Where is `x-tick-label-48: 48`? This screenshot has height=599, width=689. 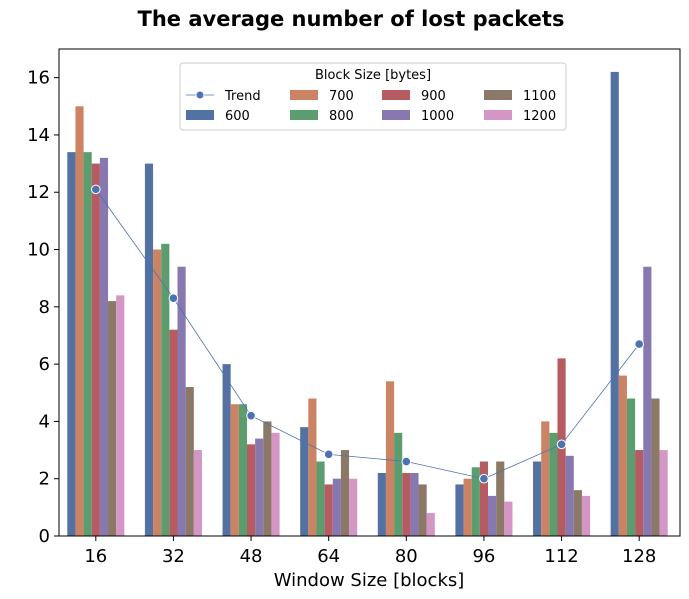 x-tick-label-48: 48 is located at coordinates (251, 556).